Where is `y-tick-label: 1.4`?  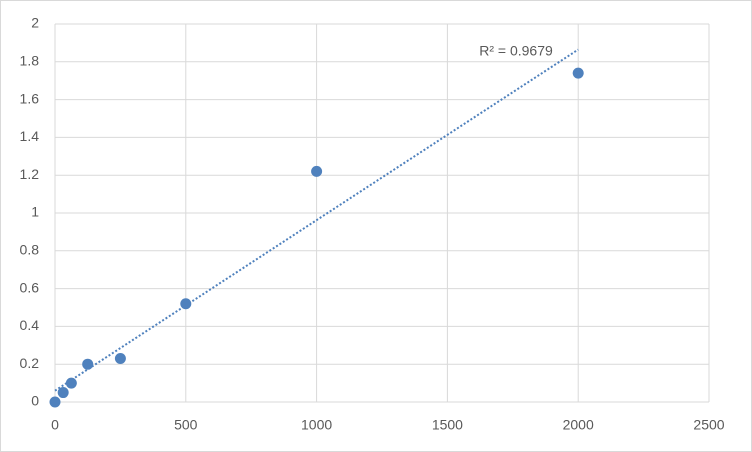 y-tick-label: 1.4 is located at coordinates (30, 136).